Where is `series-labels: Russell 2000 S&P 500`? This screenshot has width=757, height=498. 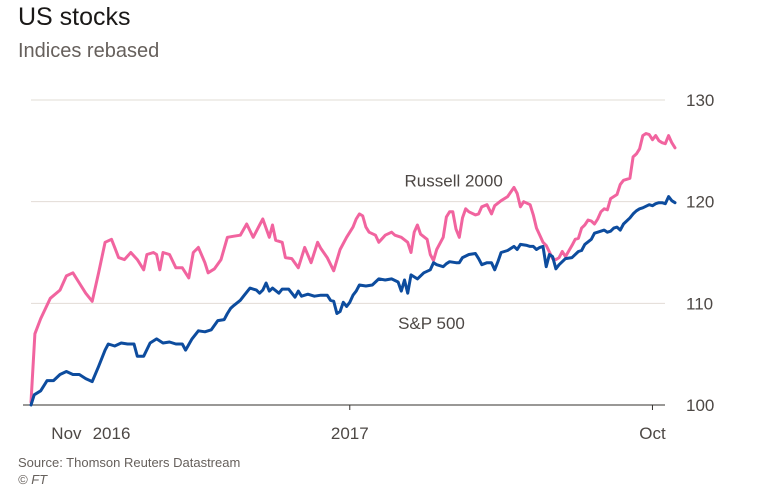 series-labels: Russell 2000 S&P 500 is located at coordinates (450, 251).